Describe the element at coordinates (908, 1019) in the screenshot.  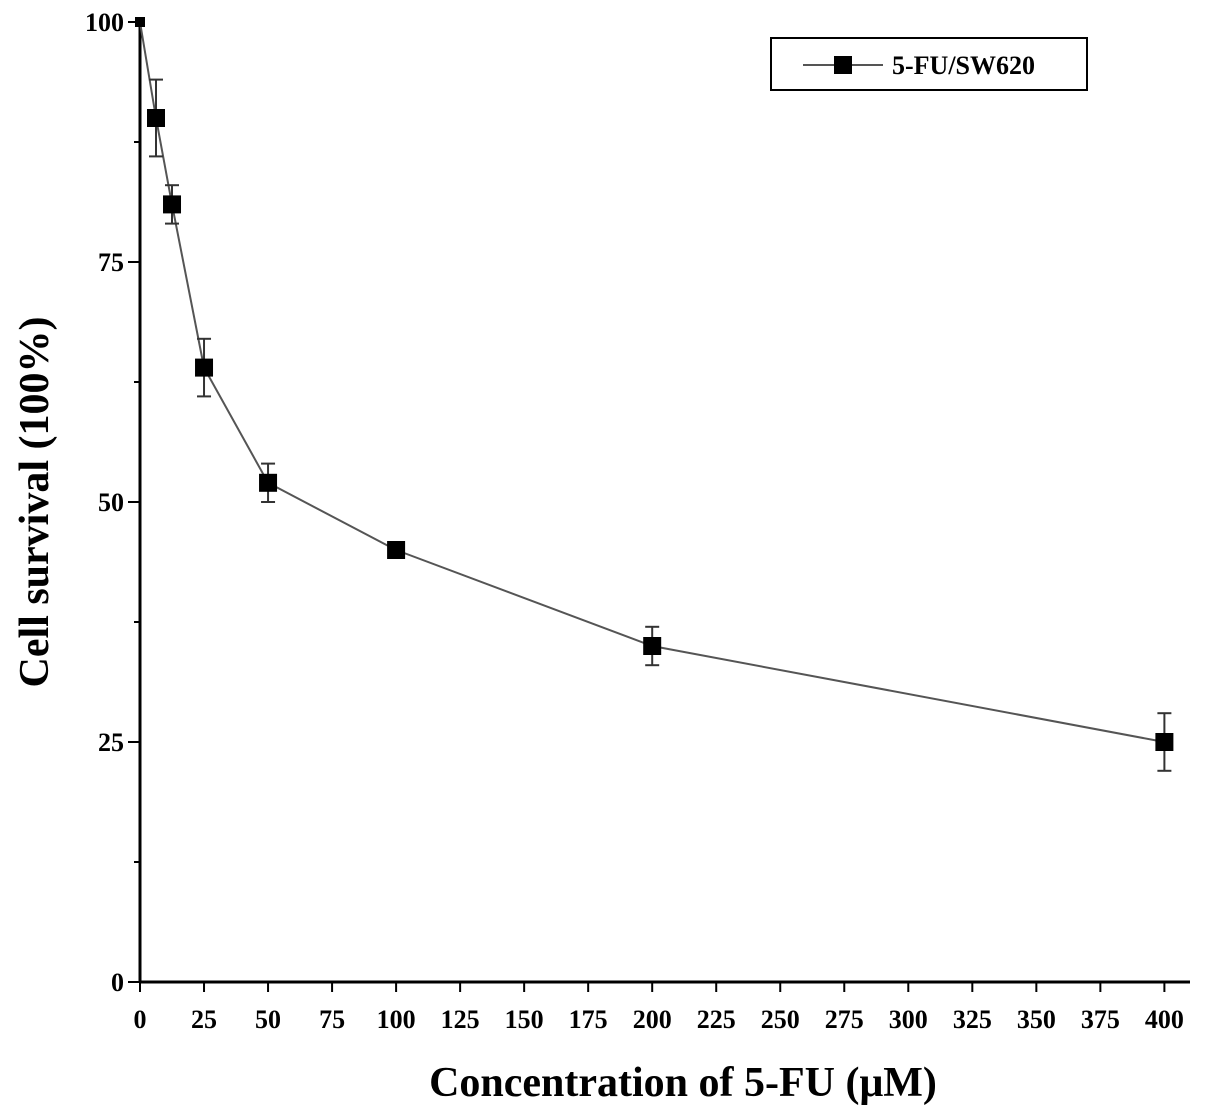
I see `x-tick-label: 300` at that location.